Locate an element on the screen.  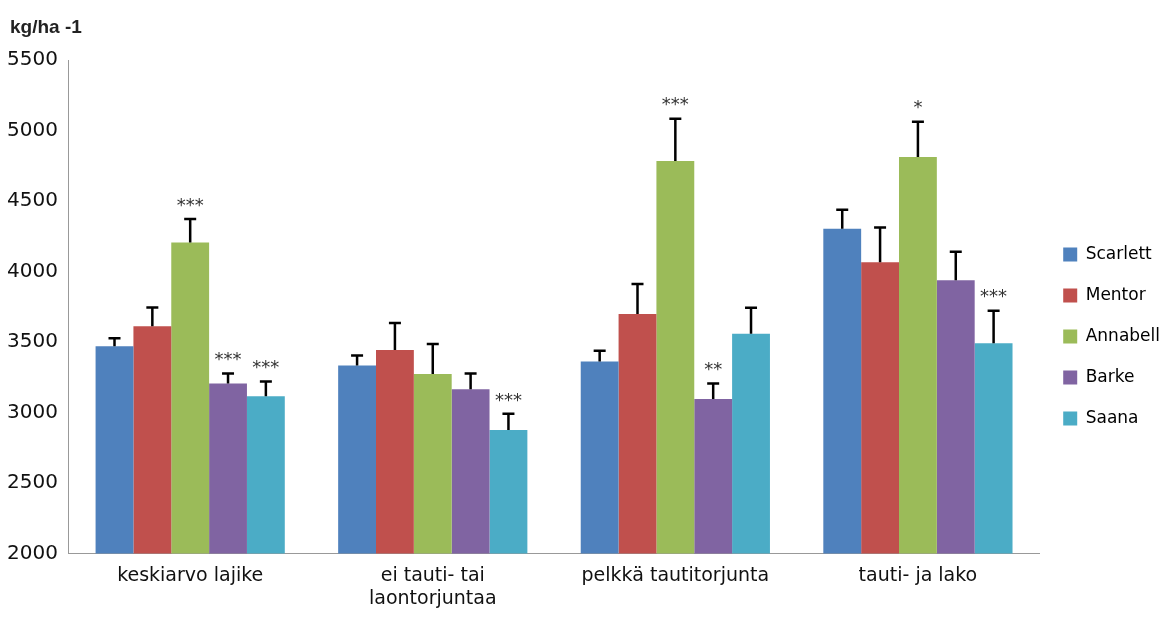
y-tick-label: 5500 is located at coordinates (32, 58).